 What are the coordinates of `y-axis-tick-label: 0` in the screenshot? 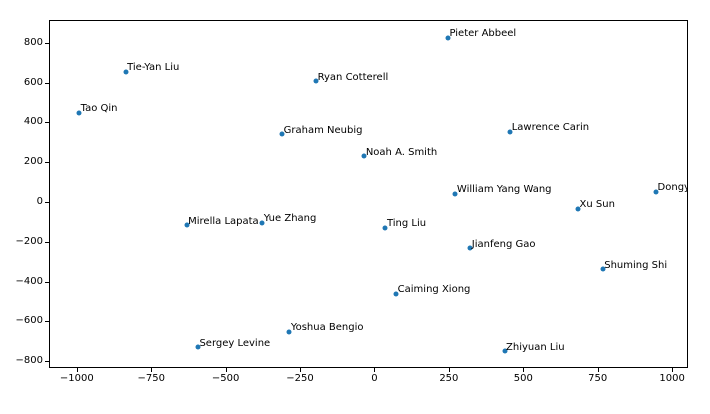 It's located at (39, 202).